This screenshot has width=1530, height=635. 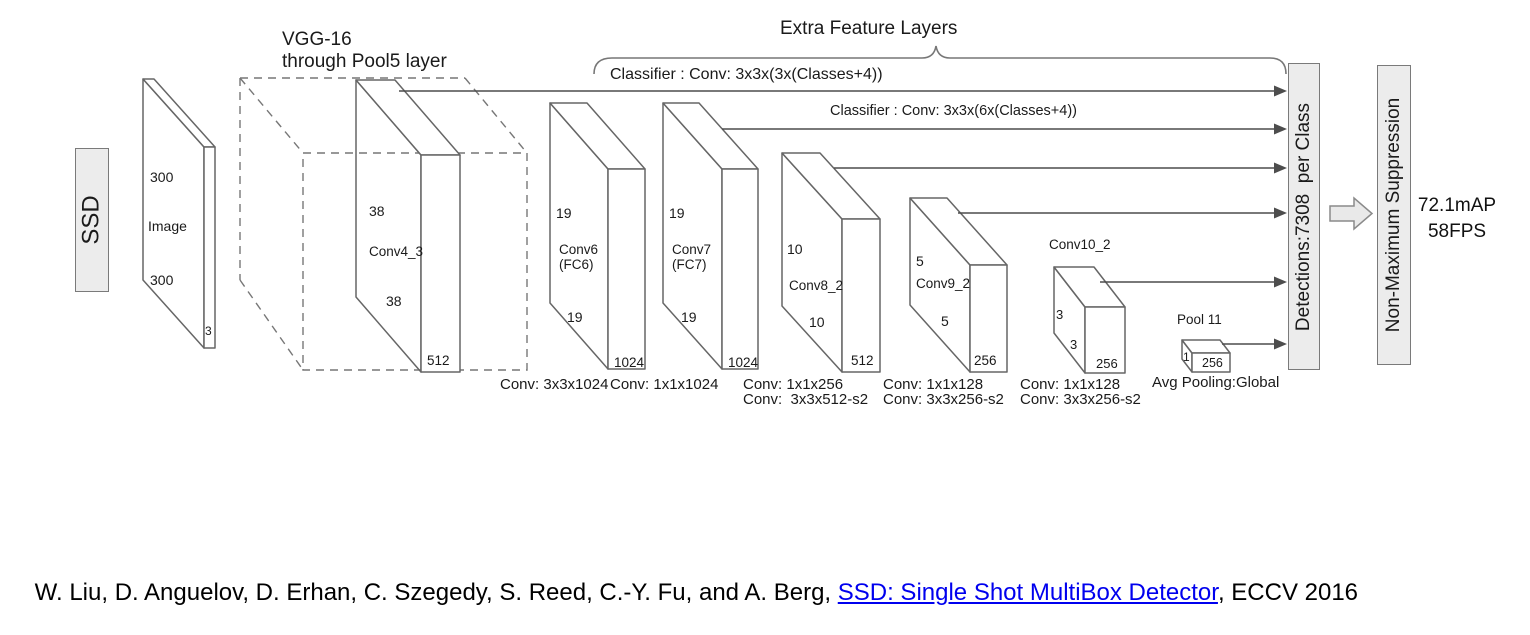 What do you see at coordinates (208, 331) in the screenshot?
I see `image-depth-label: 3` at bounding box center [208, 331].